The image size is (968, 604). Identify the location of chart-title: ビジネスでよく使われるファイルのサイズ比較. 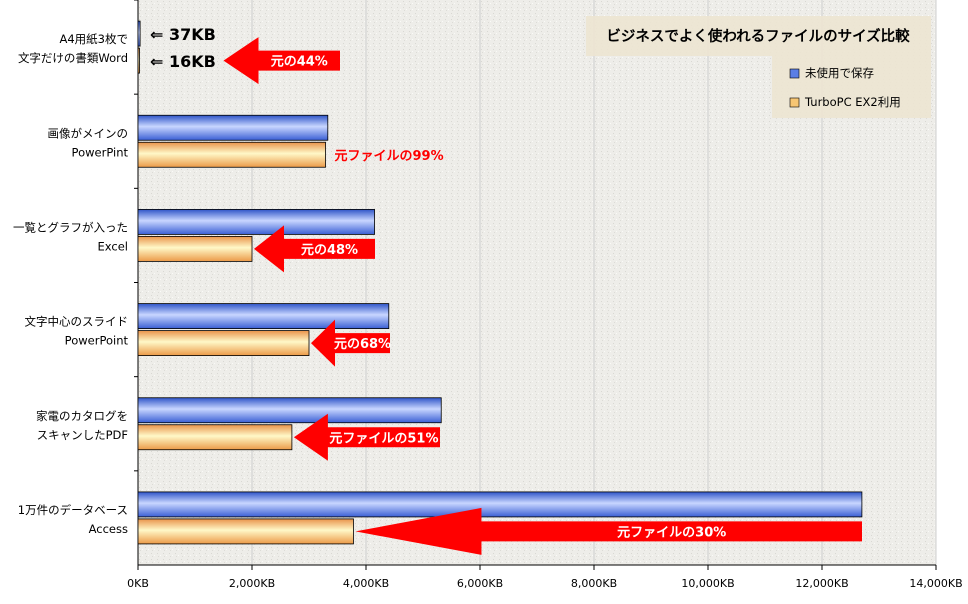
(758, 36).